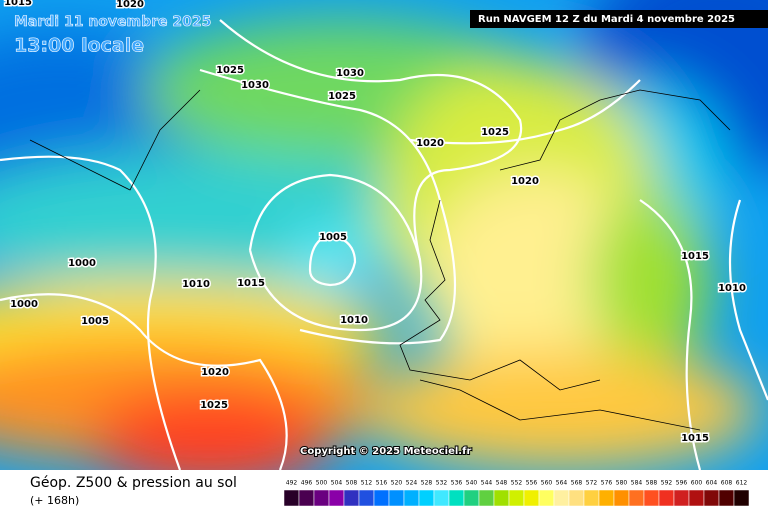 The width and height of the screenshot is (768, 516). What do you see at coordinates (133, 483) in the screenshot?
I see `footer-title: Géop. Z500 & pression au sol` at bounding box center [133, 483].